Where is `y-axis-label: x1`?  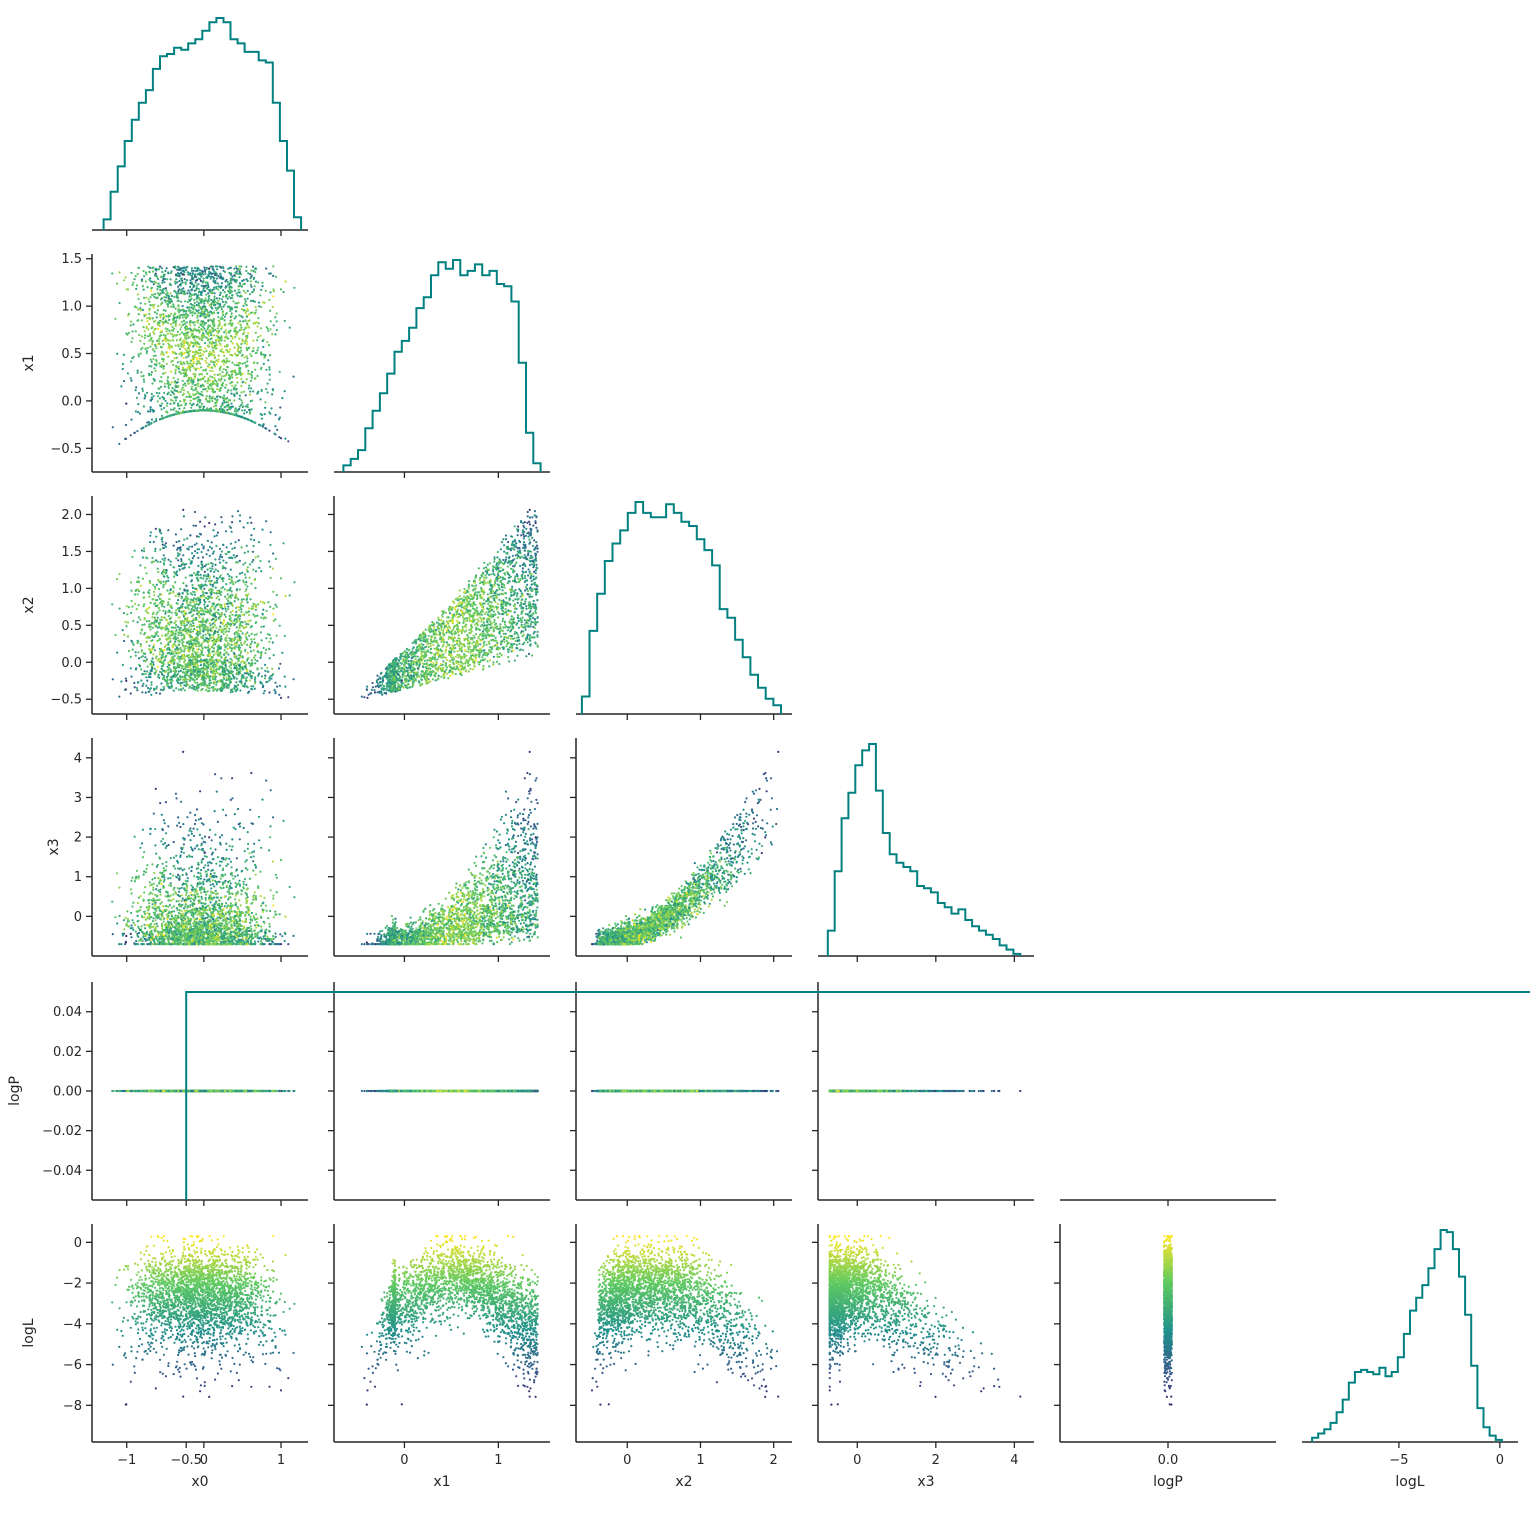 y-axis-label: x1 is located at coordinates (29, 362).